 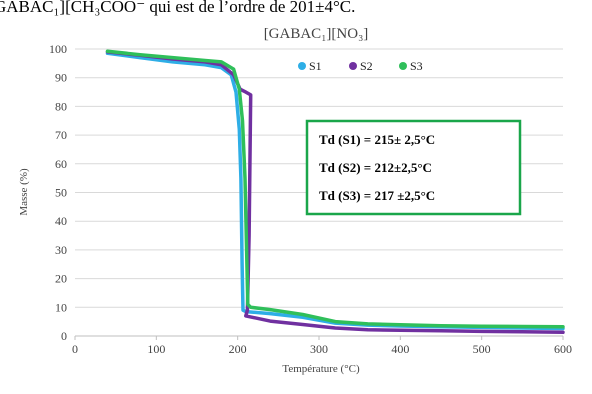 I want to click on y-axis-ticks: 0 10 20 30 40 50 60 70 80 90 100, so click(x=58, y=192).